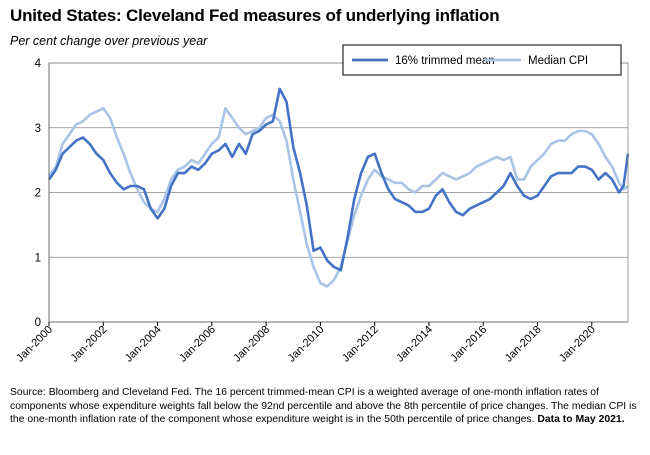 The width and height of the screenshot is (650, 455). I want to click on legend-box, so click(482, 60).